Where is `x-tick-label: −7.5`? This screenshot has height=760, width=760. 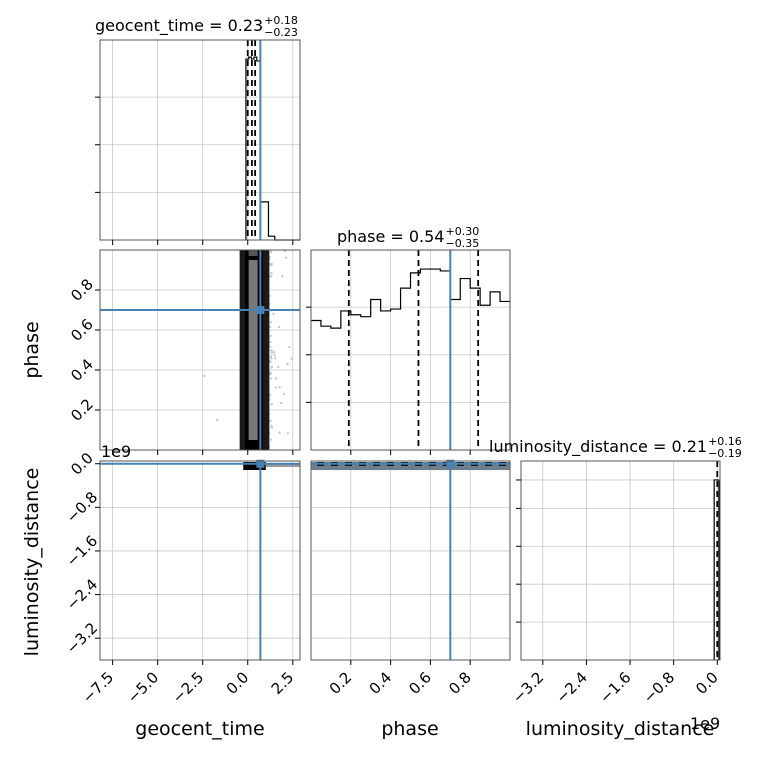
x-tick-label: −7.5 is located at coordinates (98, 687).